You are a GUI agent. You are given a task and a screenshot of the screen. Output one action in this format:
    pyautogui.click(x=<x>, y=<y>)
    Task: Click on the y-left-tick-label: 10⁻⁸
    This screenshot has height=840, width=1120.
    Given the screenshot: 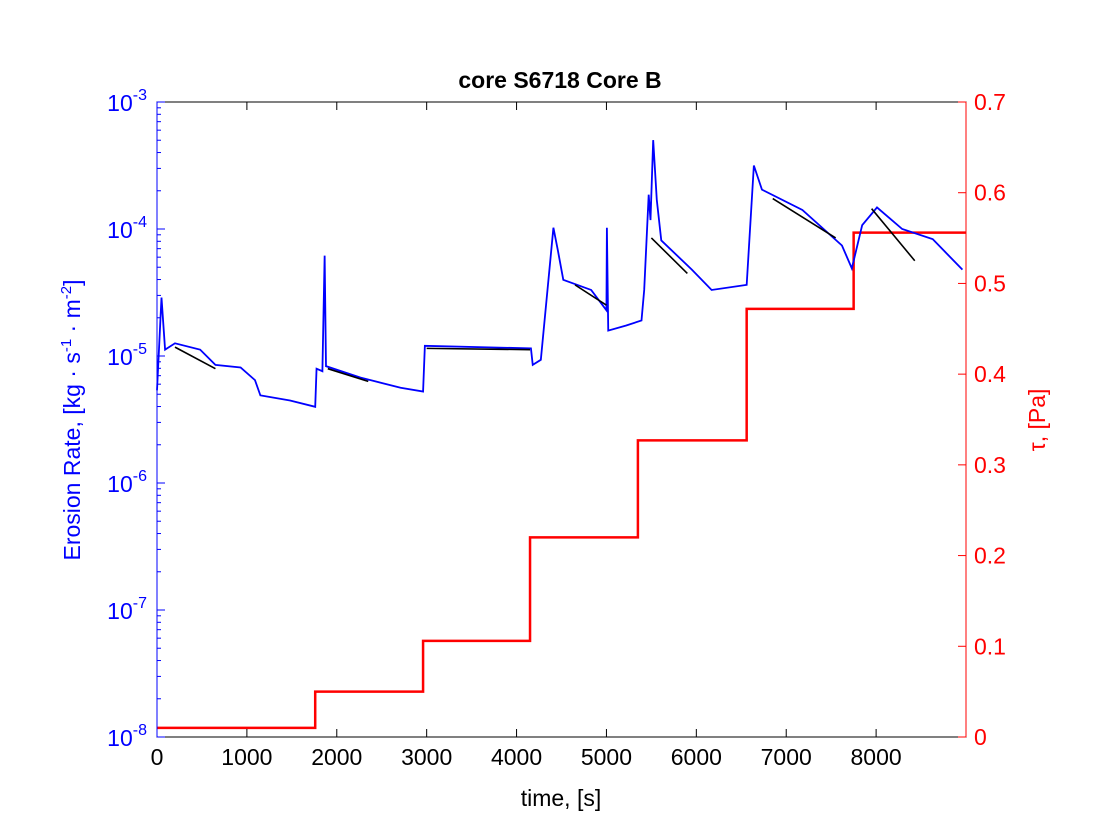 What is the action you would take?
    pyautogui.click(x=127, y=736)
    